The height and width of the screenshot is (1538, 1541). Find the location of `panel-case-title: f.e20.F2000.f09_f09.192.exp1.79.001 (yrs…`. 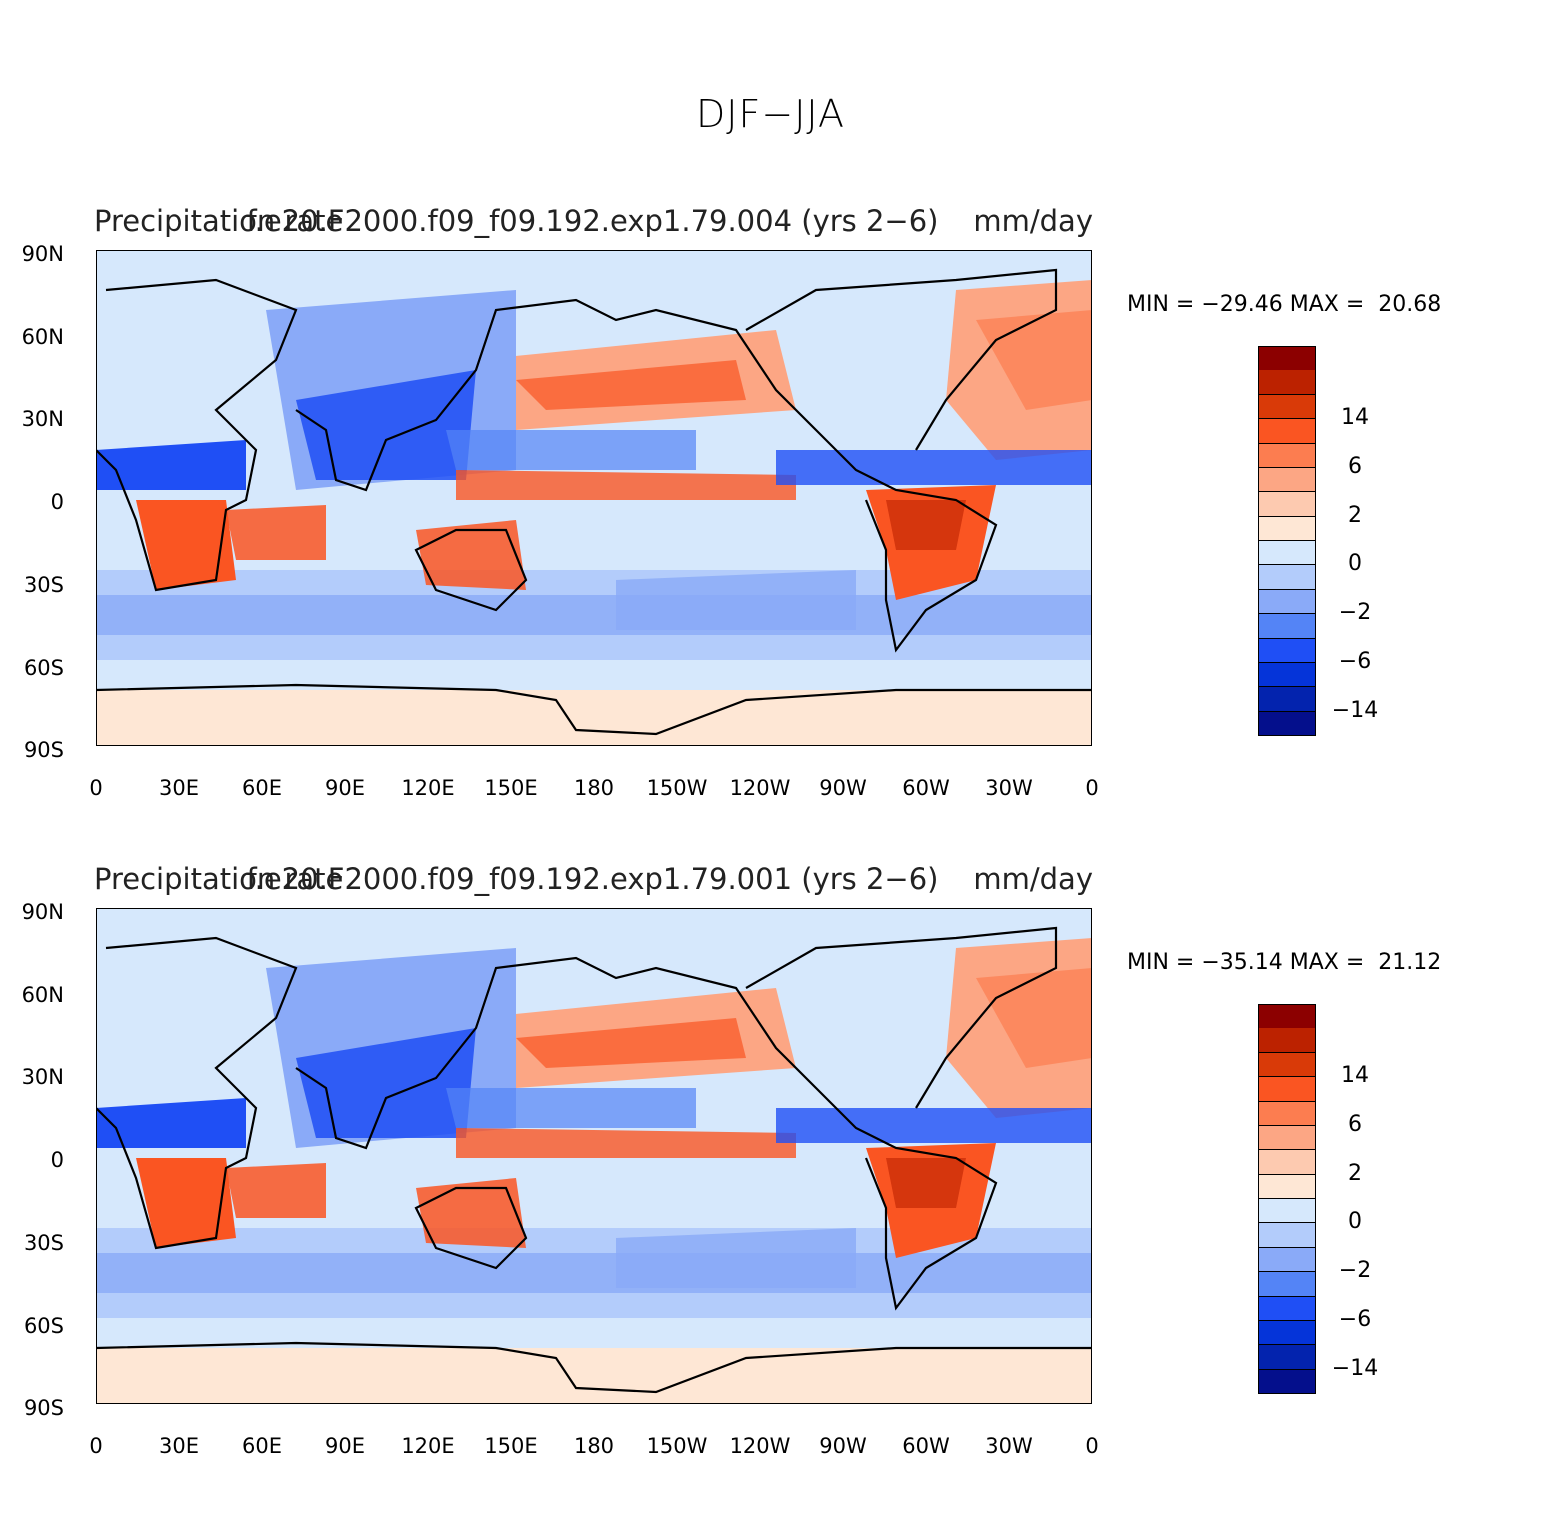

panel-case-title: f.e20.F2000.f09_f09.192.exp1.79.001 (yrs… is located at coordinates (592, 879).